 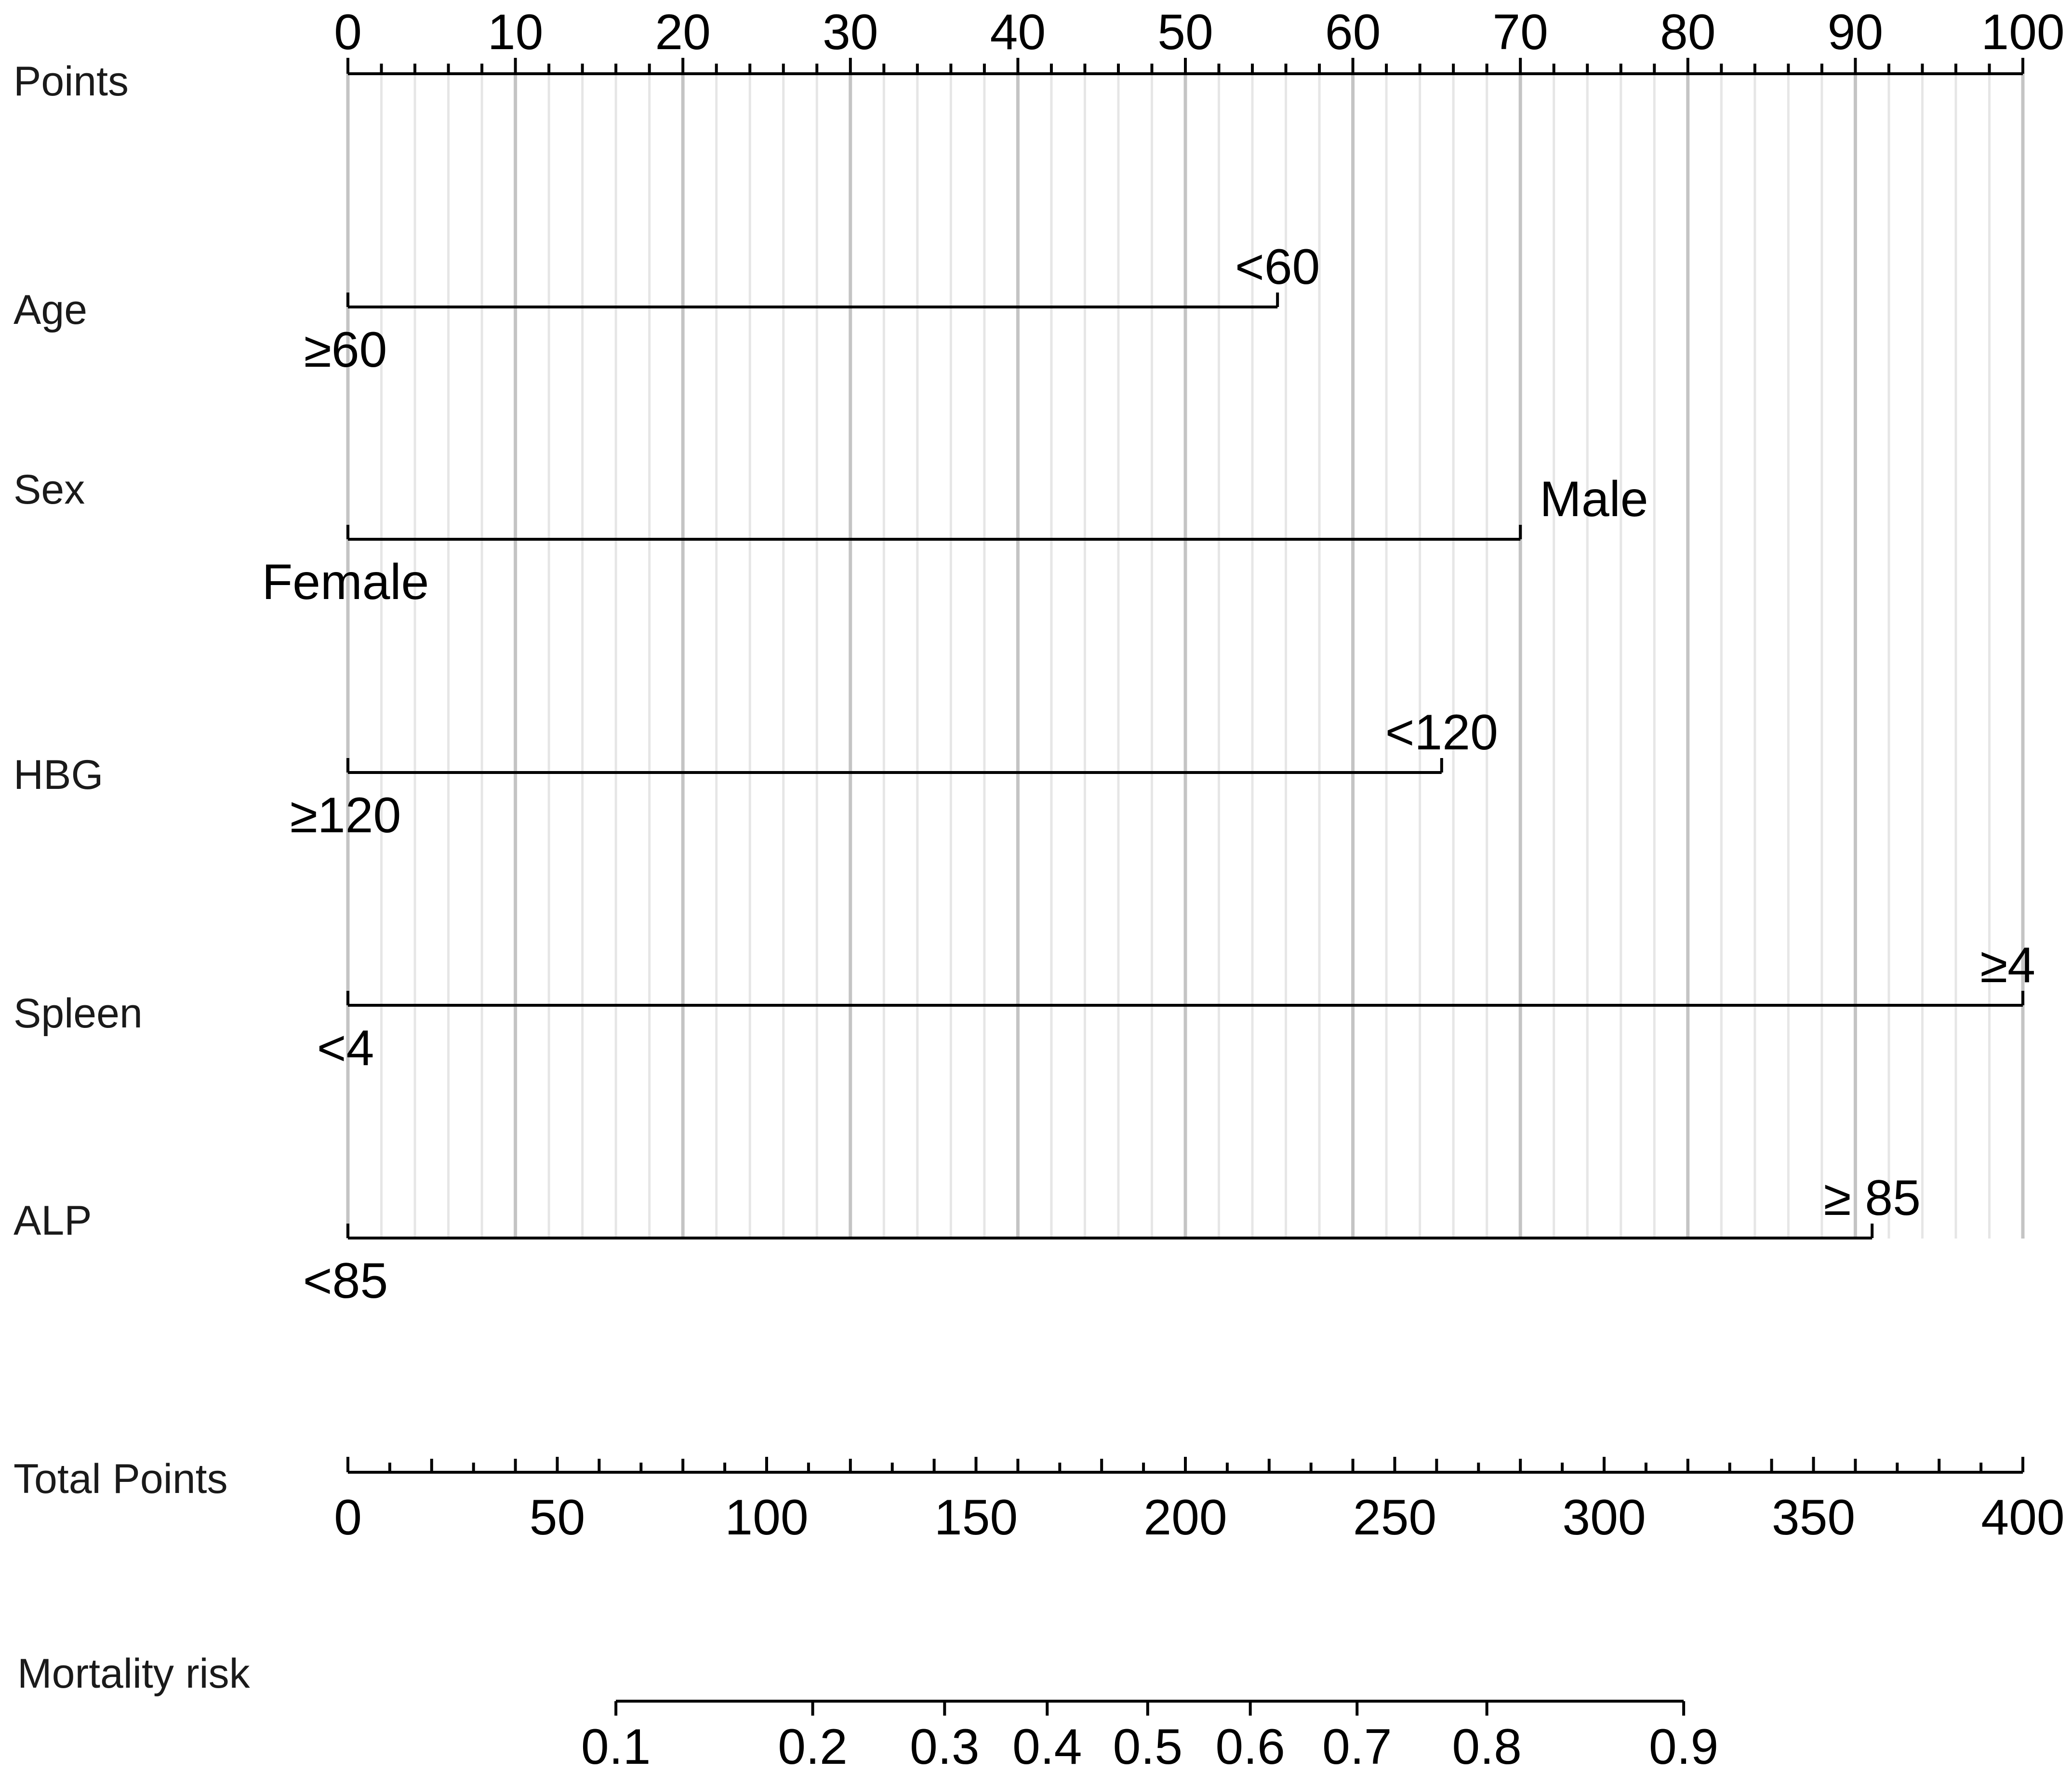 What do you see at coordinates (1604, 1518) in the screenshot?
I see `total-points-axis-tick-label: 300` at bounding box center [1604, 1518].